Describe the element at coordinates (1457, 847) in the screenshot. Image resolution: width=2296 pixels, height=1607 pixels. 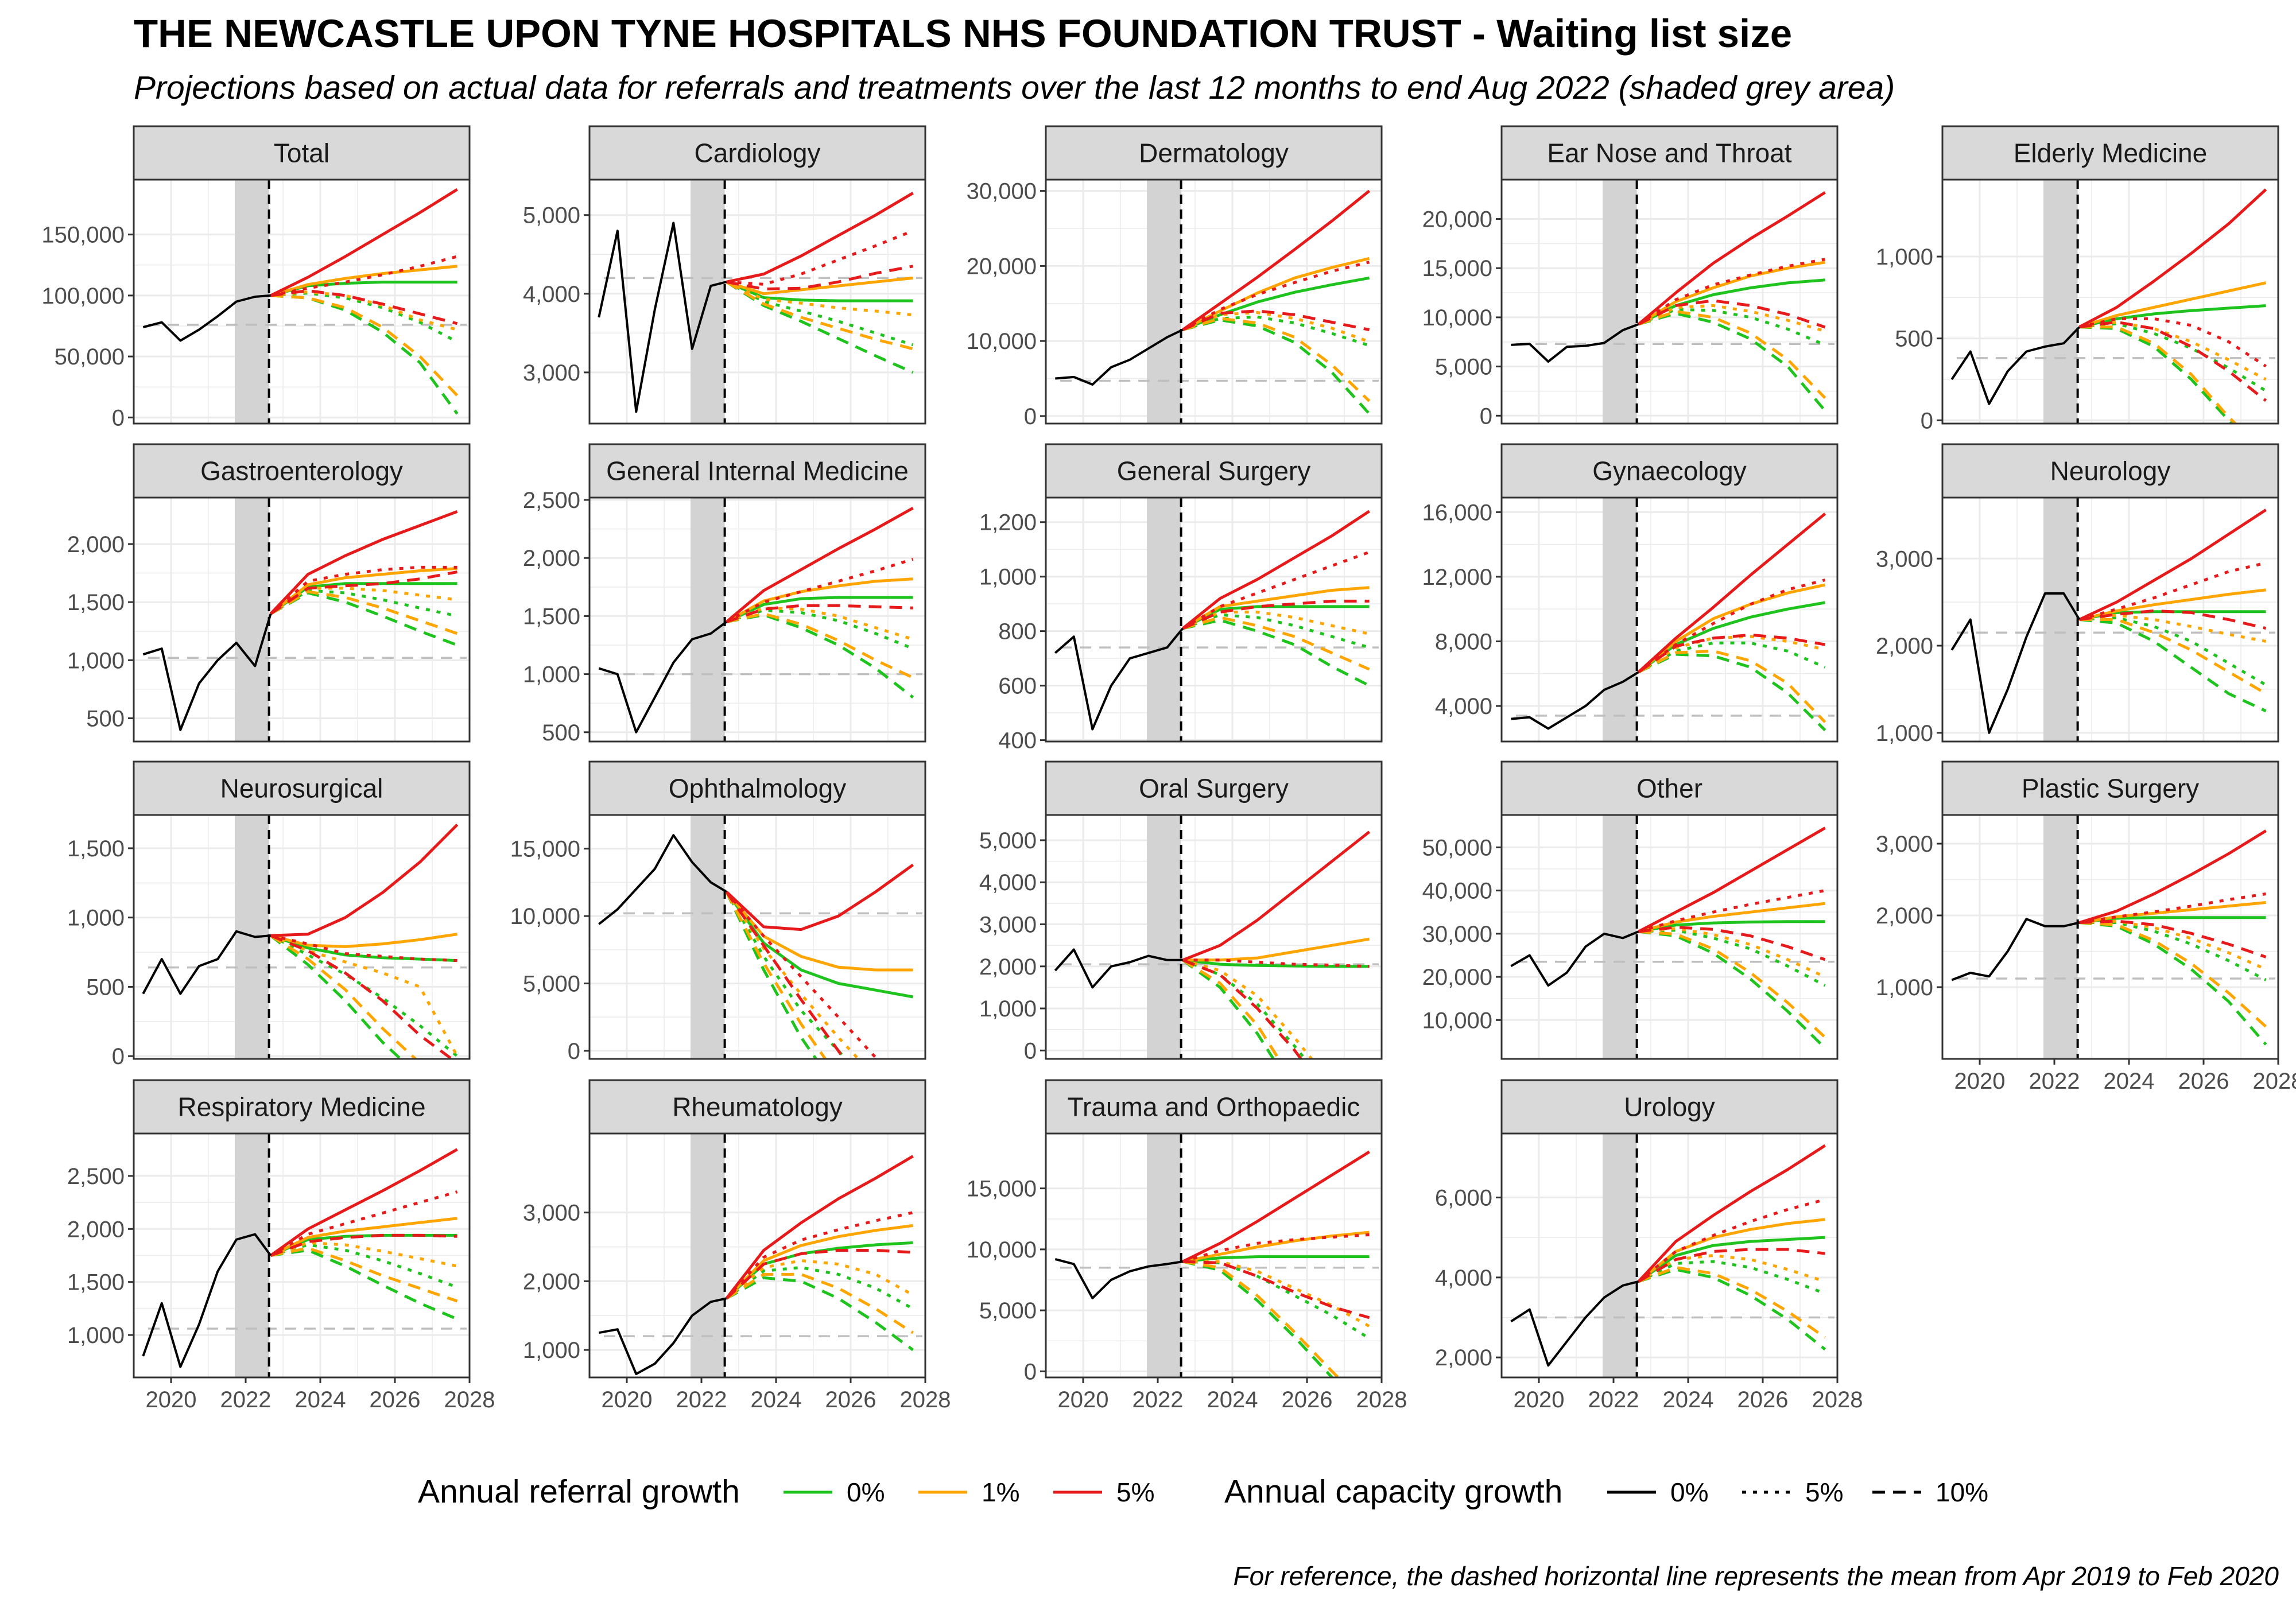
I see `y-tick-label: 50,000` at that location.